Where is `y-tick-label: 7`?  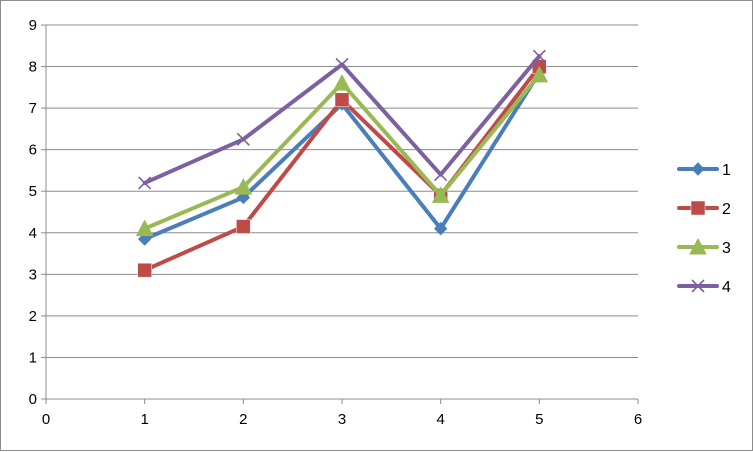 y-tick-label: 7 is located at coordinates (33, 108).